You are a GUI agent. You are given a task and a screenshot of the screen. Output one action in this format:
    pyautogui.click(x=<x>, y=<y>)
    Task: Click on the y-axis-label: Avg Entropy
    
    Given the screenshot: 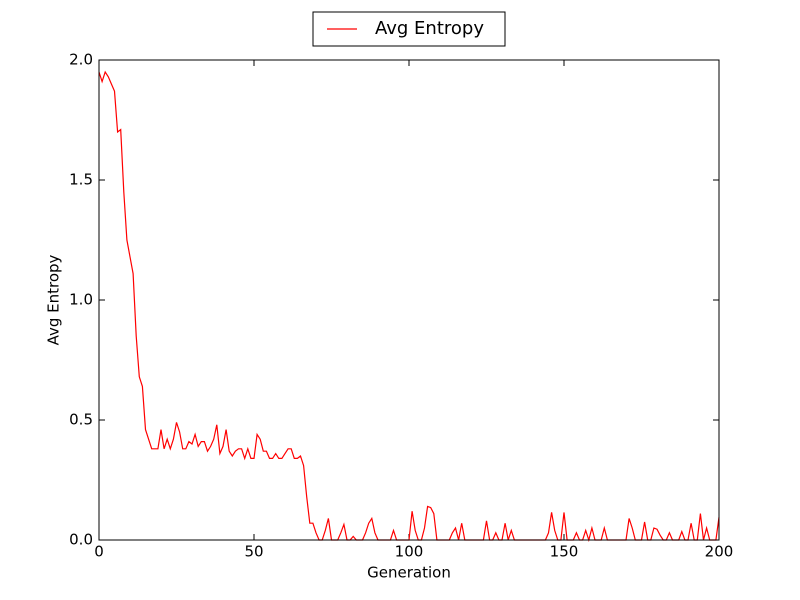 What is the action you would take?
    pyautogui.click(x=54, y=299)
    